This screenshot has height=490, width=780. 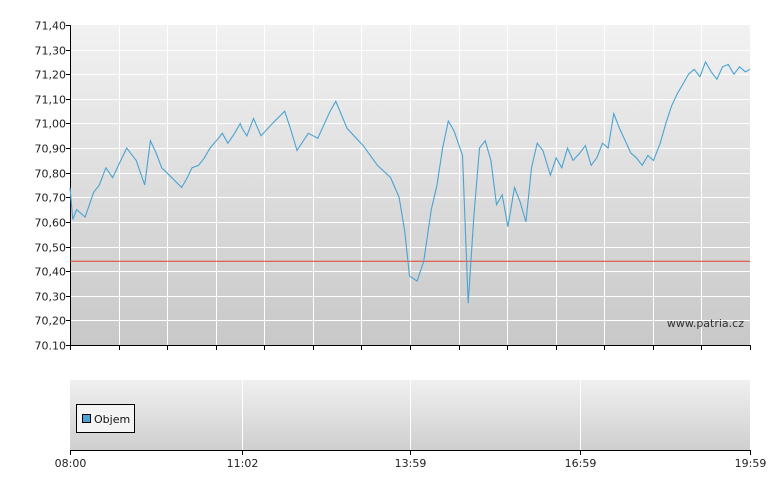 What do you see at coordinates (51, 321) in the screenshot?
I see `y-tick-label: 70,20` at bounding box center [51, 321].